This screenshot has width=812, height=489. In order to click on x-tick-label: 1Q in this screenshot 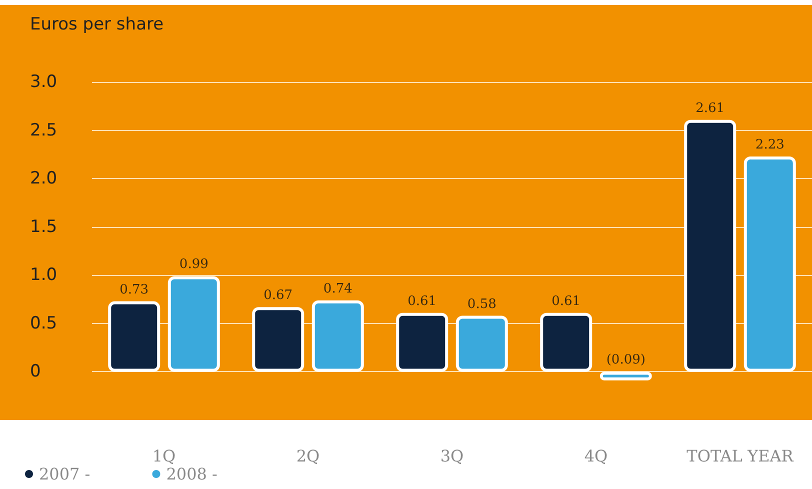, I will do `click(164, 456)`.